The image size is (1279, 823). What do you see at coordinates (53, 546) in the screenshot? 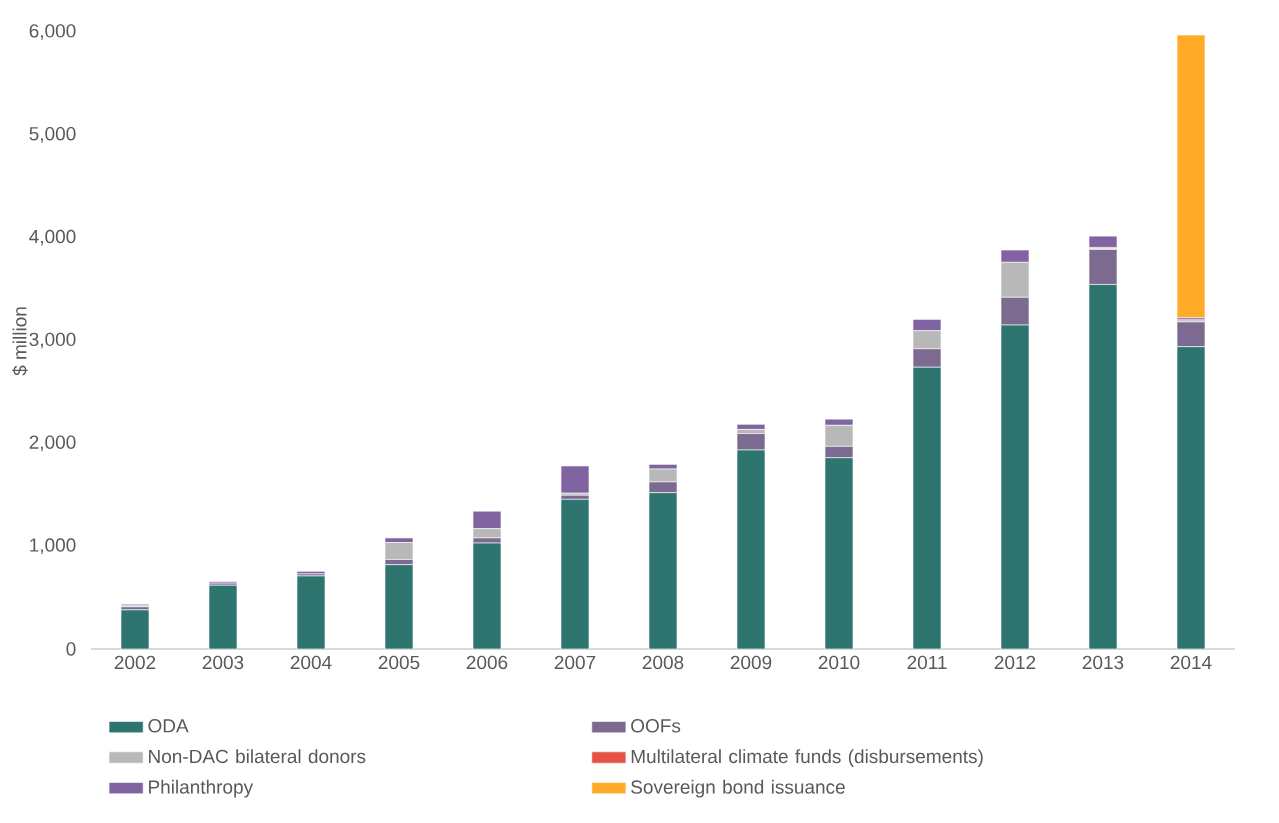
I see `y-tick-label: 1,000` at bounding box center [53, 546].